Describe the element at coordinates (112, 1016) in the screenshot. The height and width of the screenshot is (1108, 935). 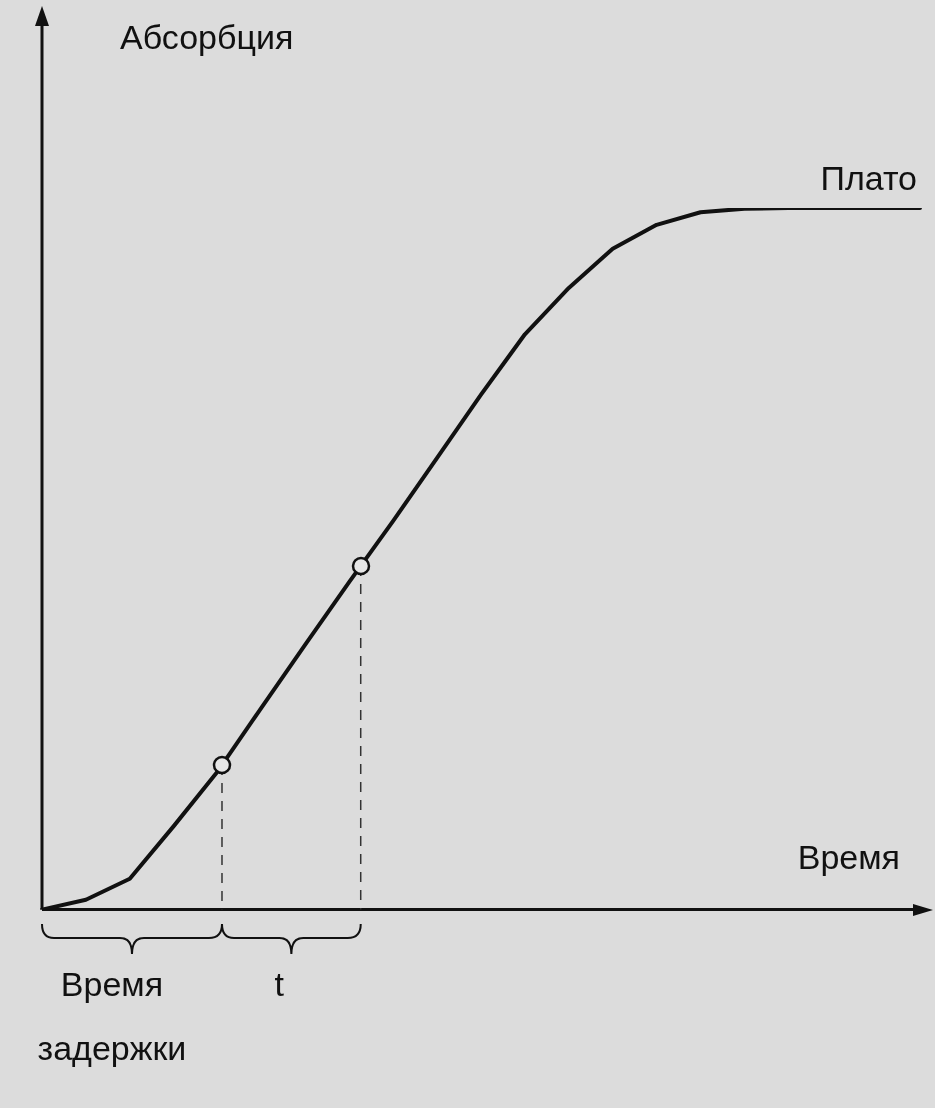
I see `text: Время задержки` at that location.